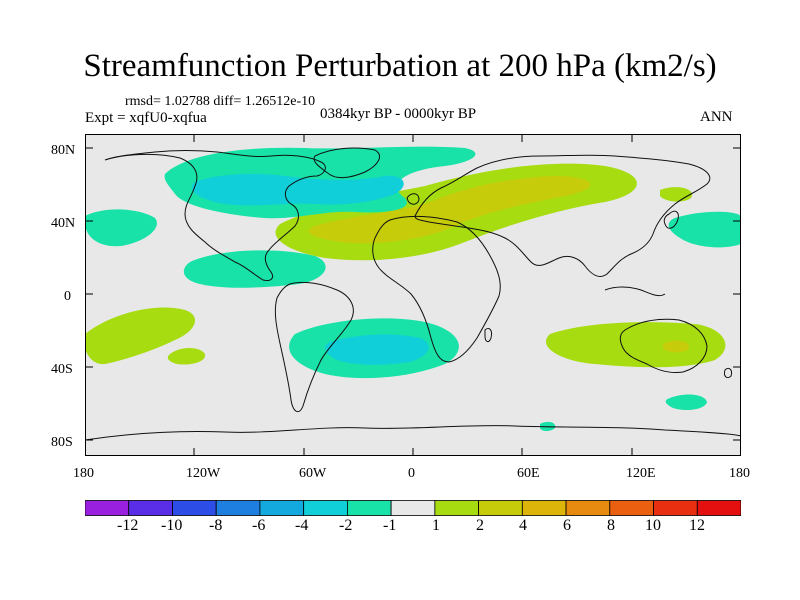 The height and width of the screenshot is (600, 800). Describe the element at coordinates (63, 150) in the screenshot. I see `lat-label-80n: 80N` at that location.